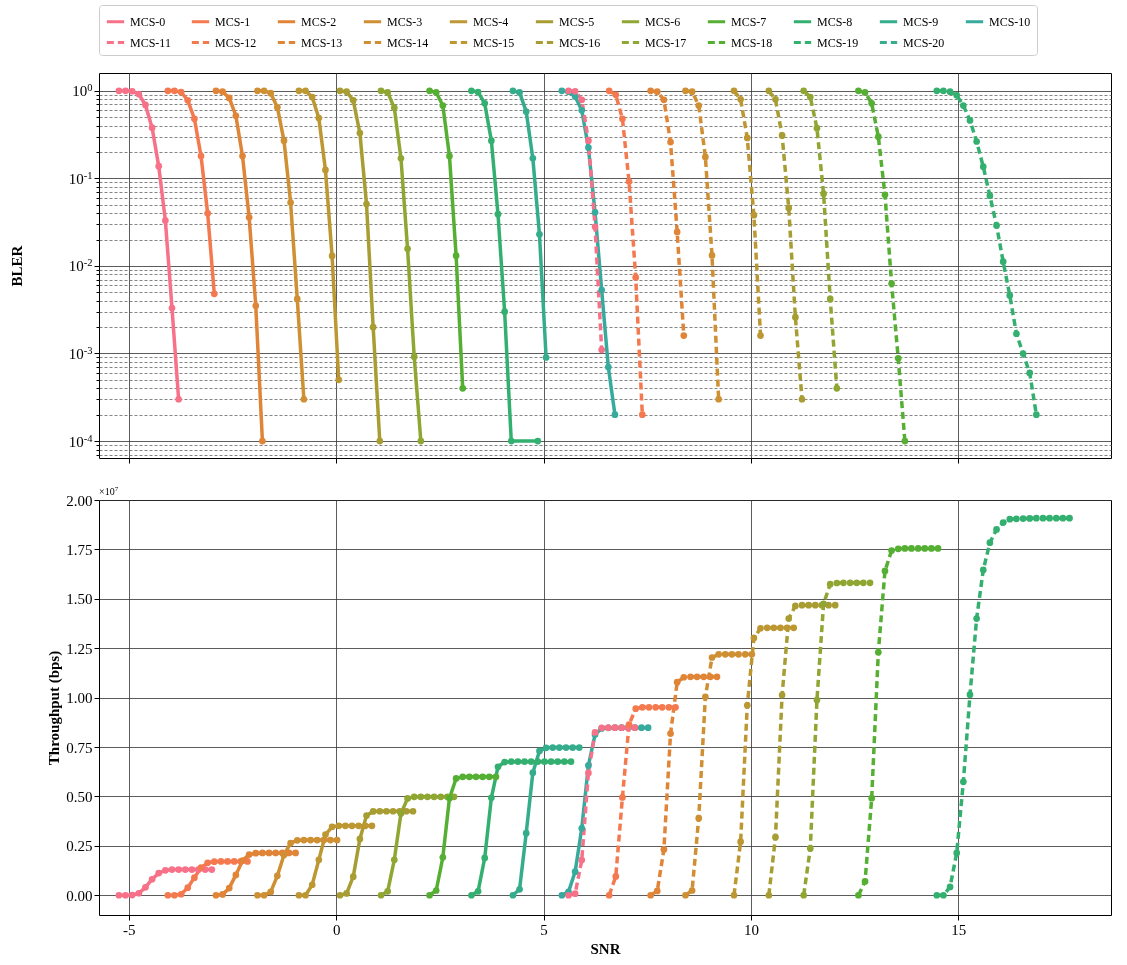 The image size is (1127, 965). I want to click on legend-label: MCS-20, so click(924, 42).